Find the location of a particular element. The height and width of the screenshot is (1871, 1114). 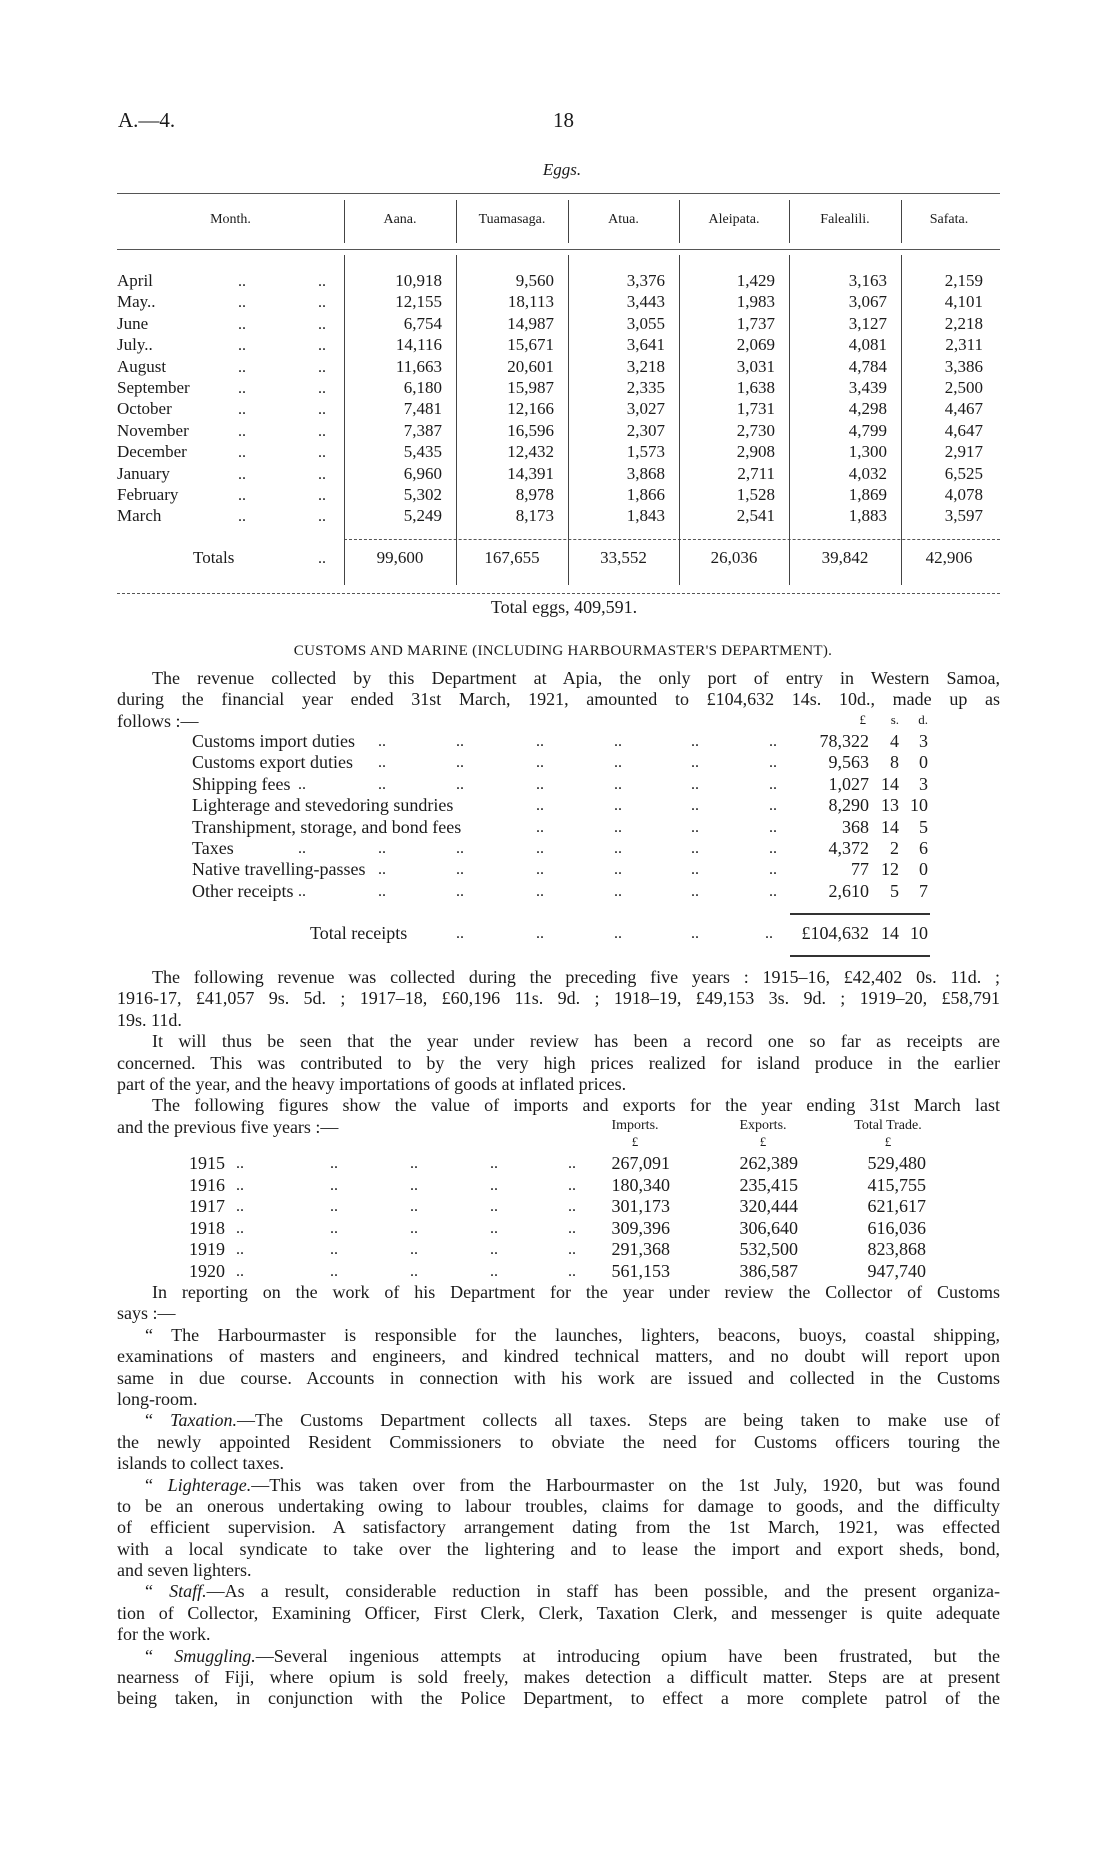

trade-row: 1918.......... 309,396 306,640 616,036 is located at coordinates (557, 1228).